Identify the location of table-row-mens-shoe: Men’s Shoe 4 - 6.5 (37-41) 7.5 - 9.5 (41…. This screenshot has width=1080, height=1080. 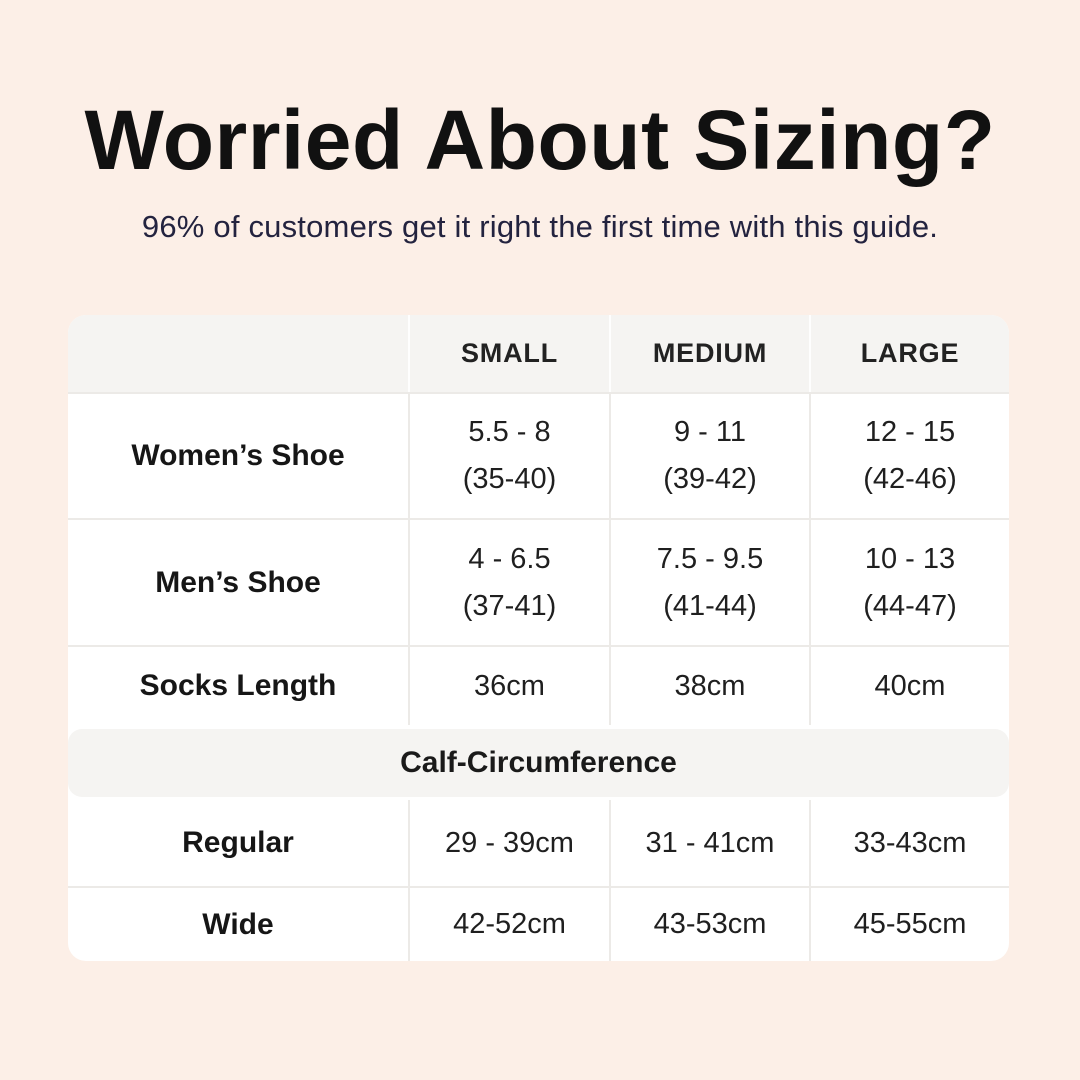
(538, 581).